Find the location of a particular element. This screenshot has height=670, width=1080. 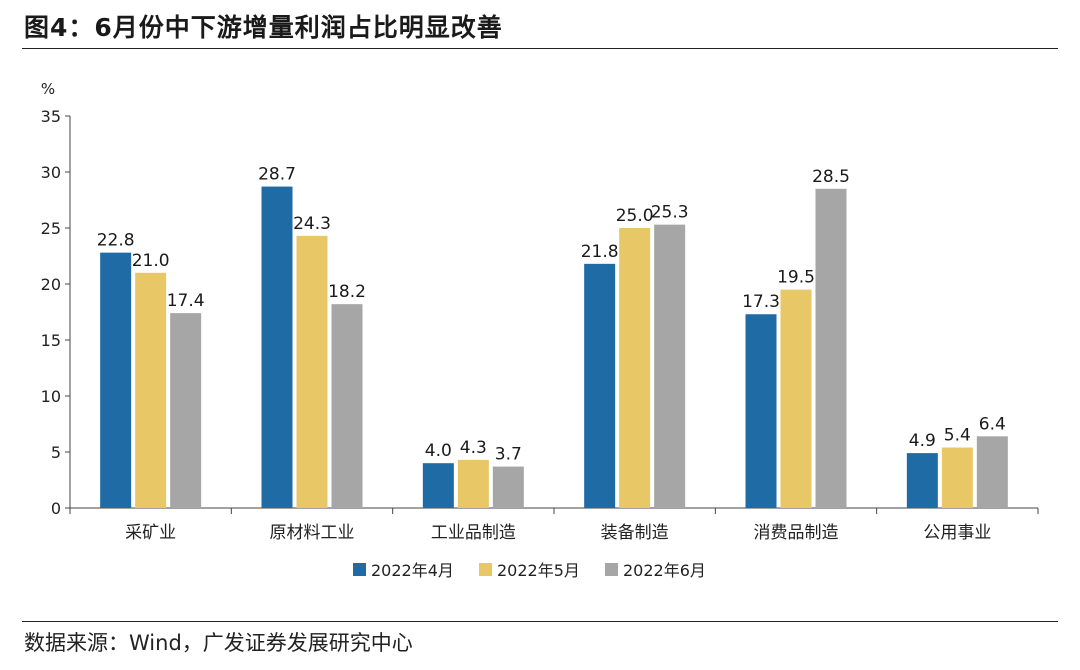

y-tick-label: 35 is located at coordinates (51, 116).